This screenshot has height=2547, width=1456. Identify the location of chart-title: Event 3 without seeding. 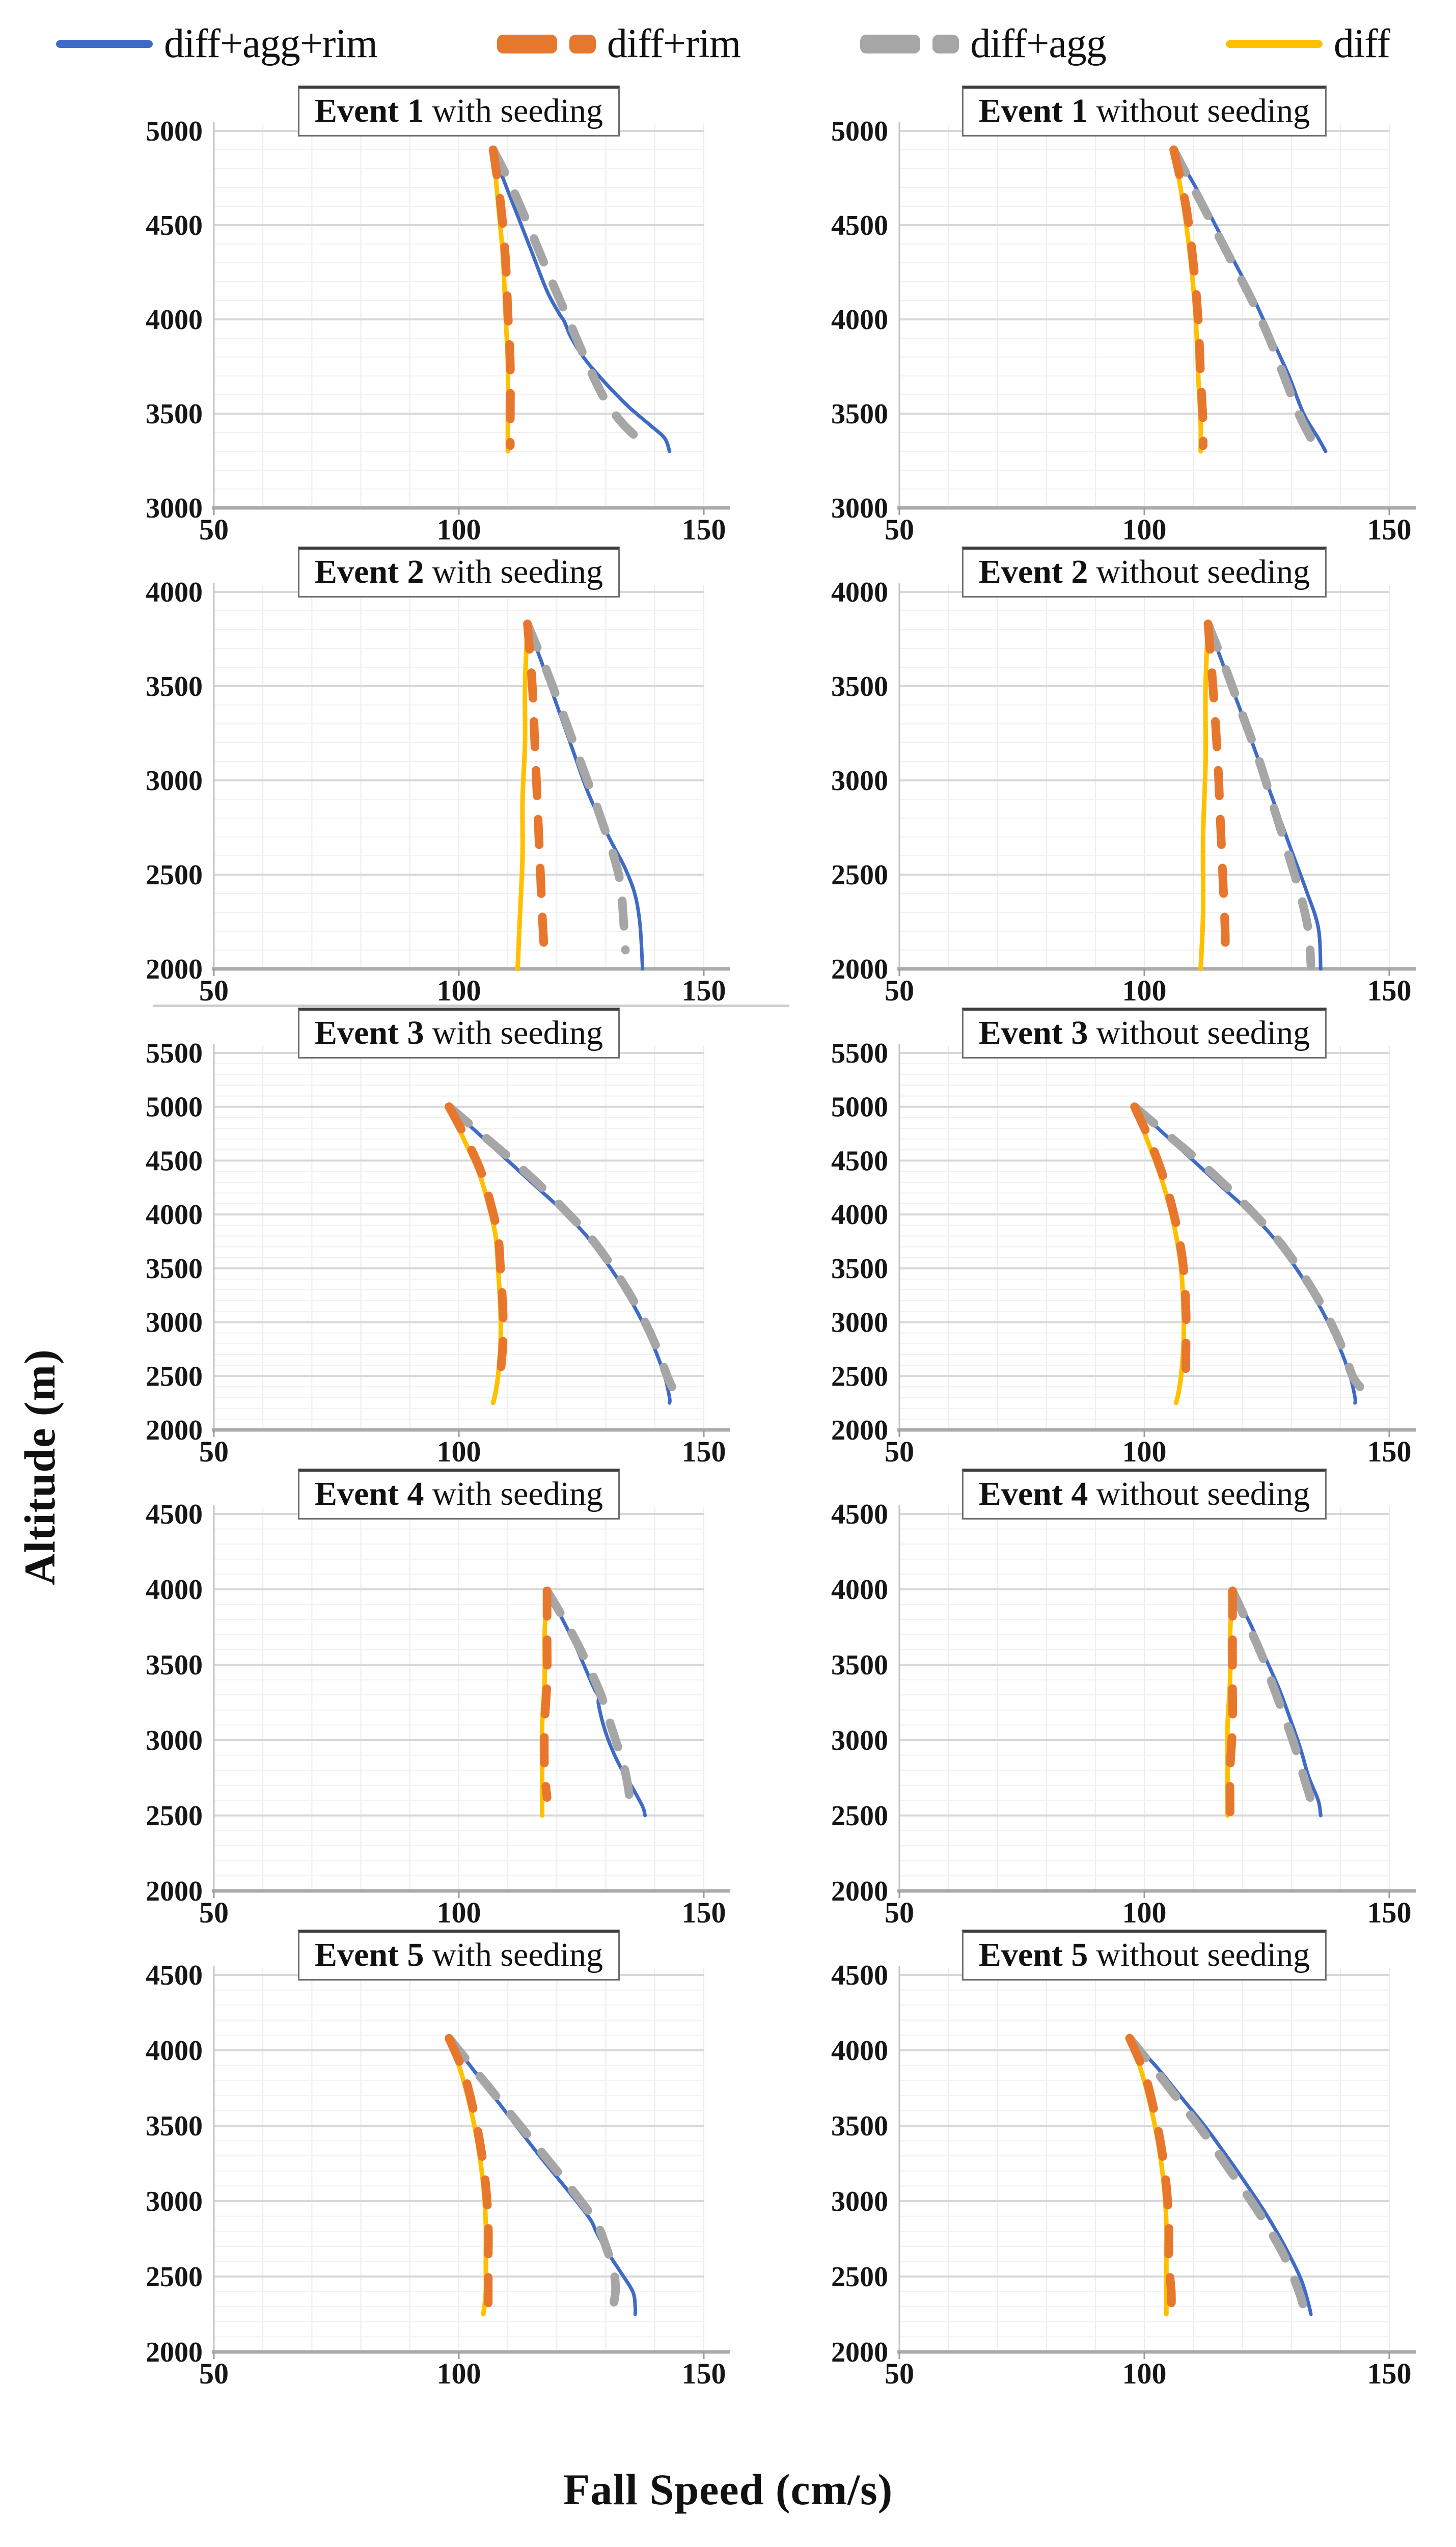
(1144, 1033).